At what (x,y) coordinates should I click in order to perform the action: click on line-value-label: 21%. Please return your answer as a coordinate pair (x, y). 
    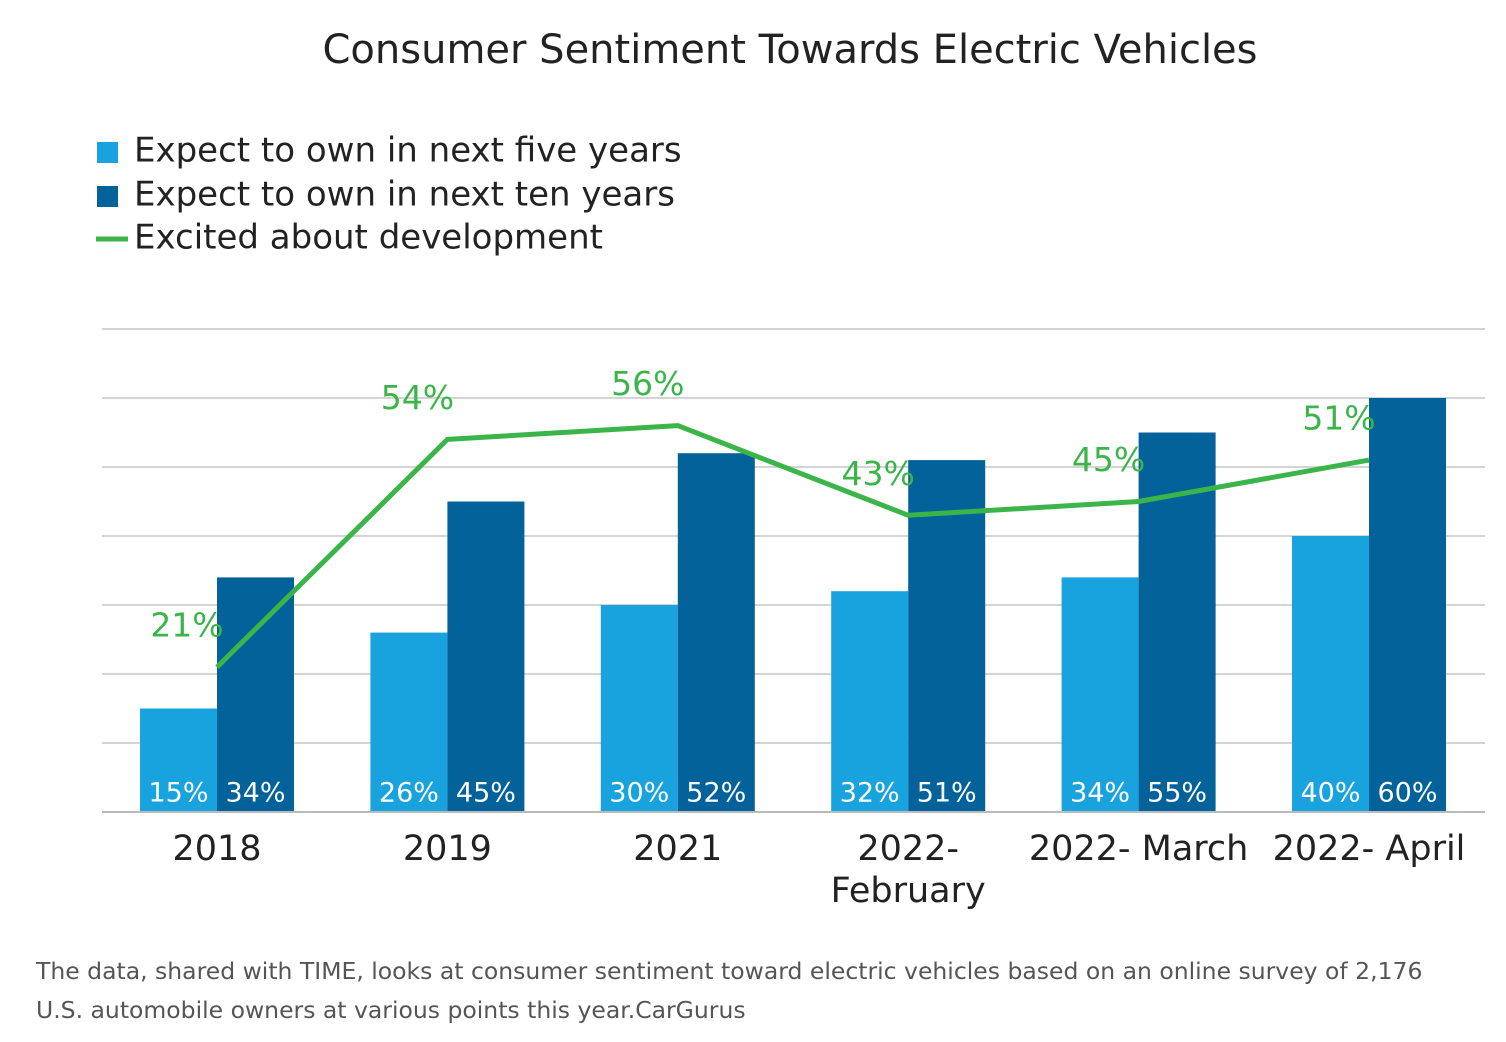
    Looking at the image, I should click on (186, 625).